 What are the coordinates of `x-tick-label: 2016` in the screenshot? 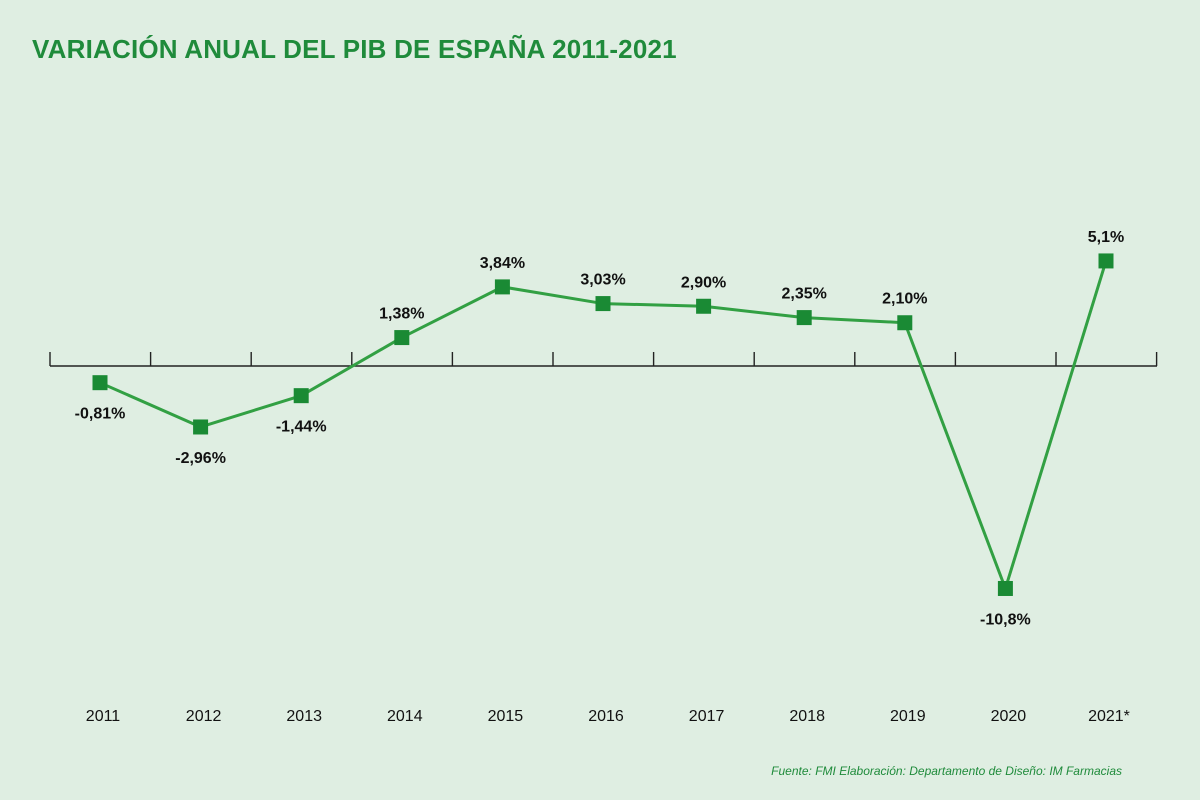 It's located at (606, 716).